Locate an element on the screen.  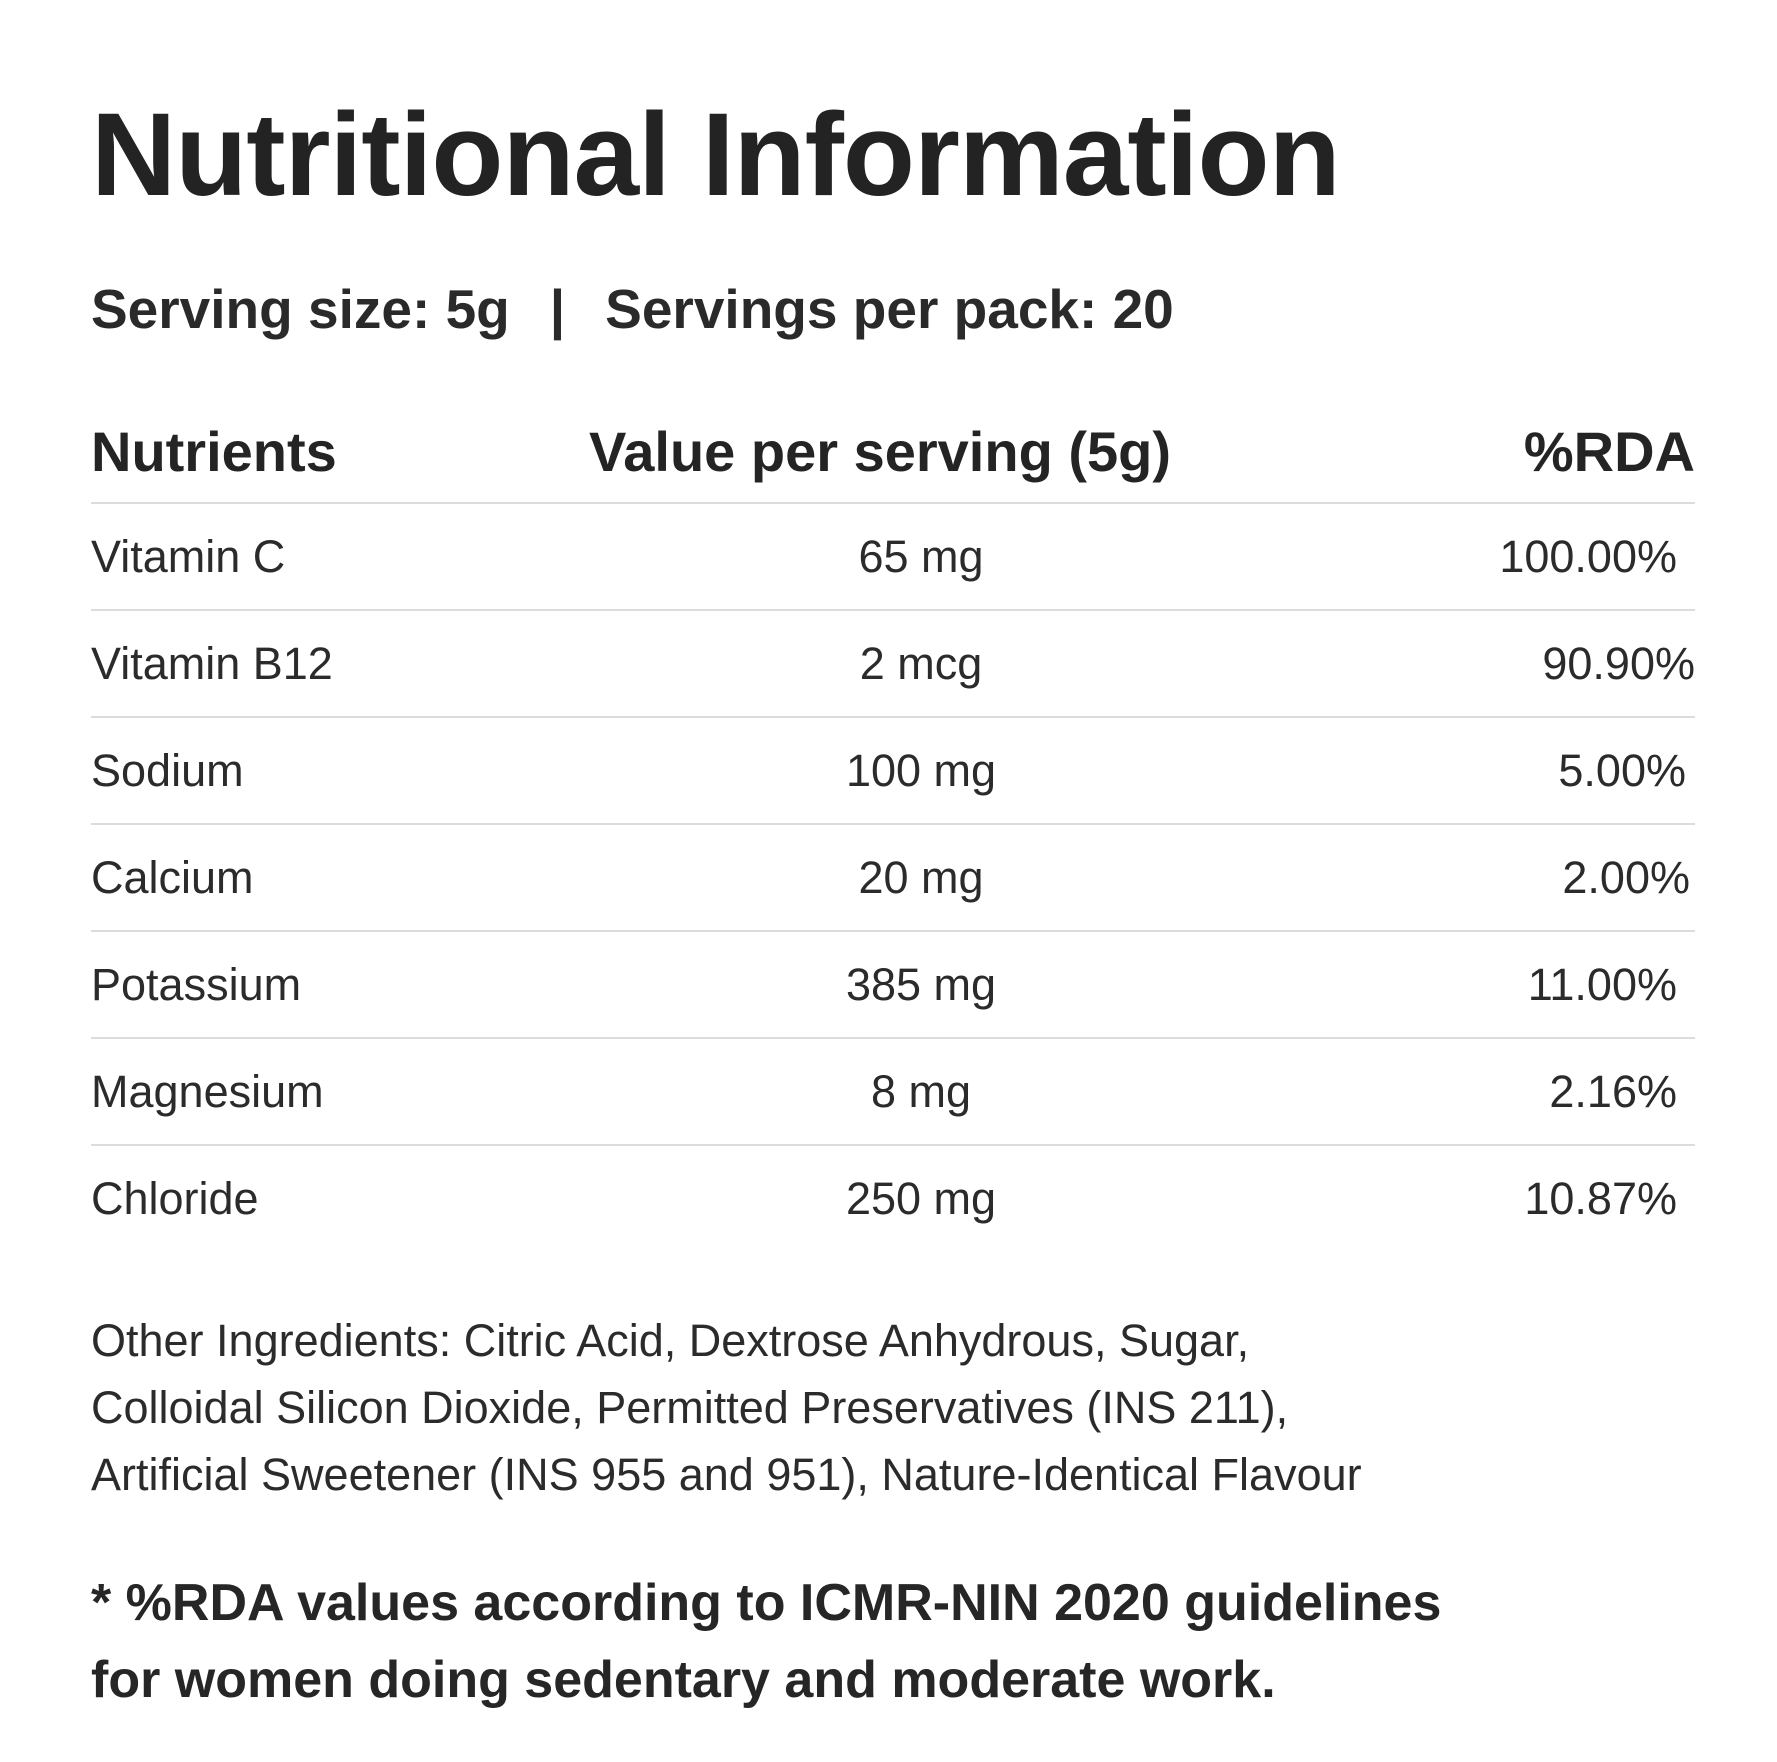
serving-size: Serving size: 5g is located at coordinates (300, 309).